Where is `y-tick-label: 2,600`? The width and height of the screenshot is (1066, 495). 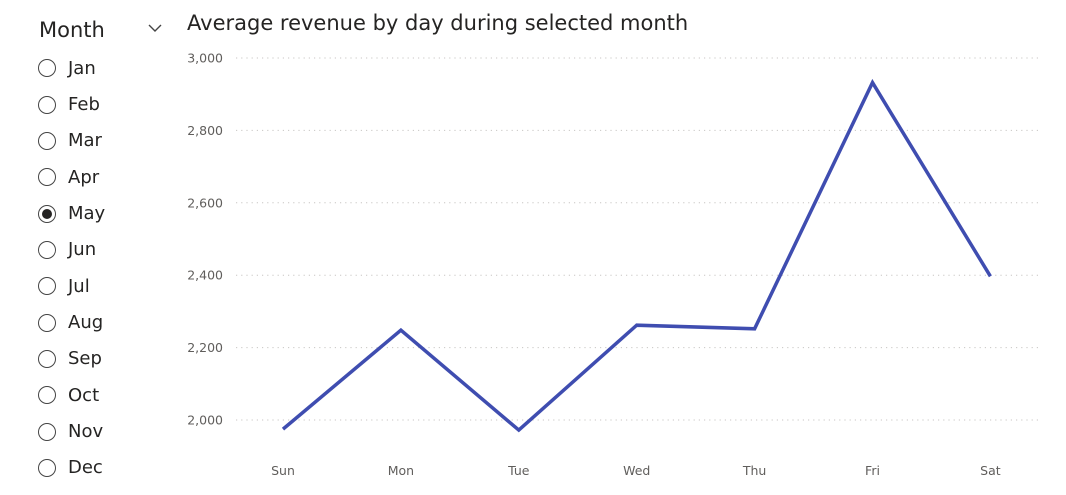 y-tick-label: 2,600 is located at coordinates (205, 202).